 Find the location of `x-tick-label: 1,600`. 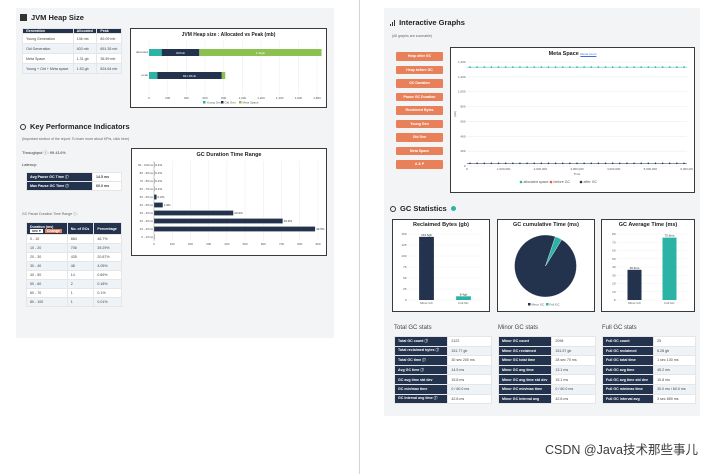

x-tick-label: 1,600 is located at coordinates (299, 98).